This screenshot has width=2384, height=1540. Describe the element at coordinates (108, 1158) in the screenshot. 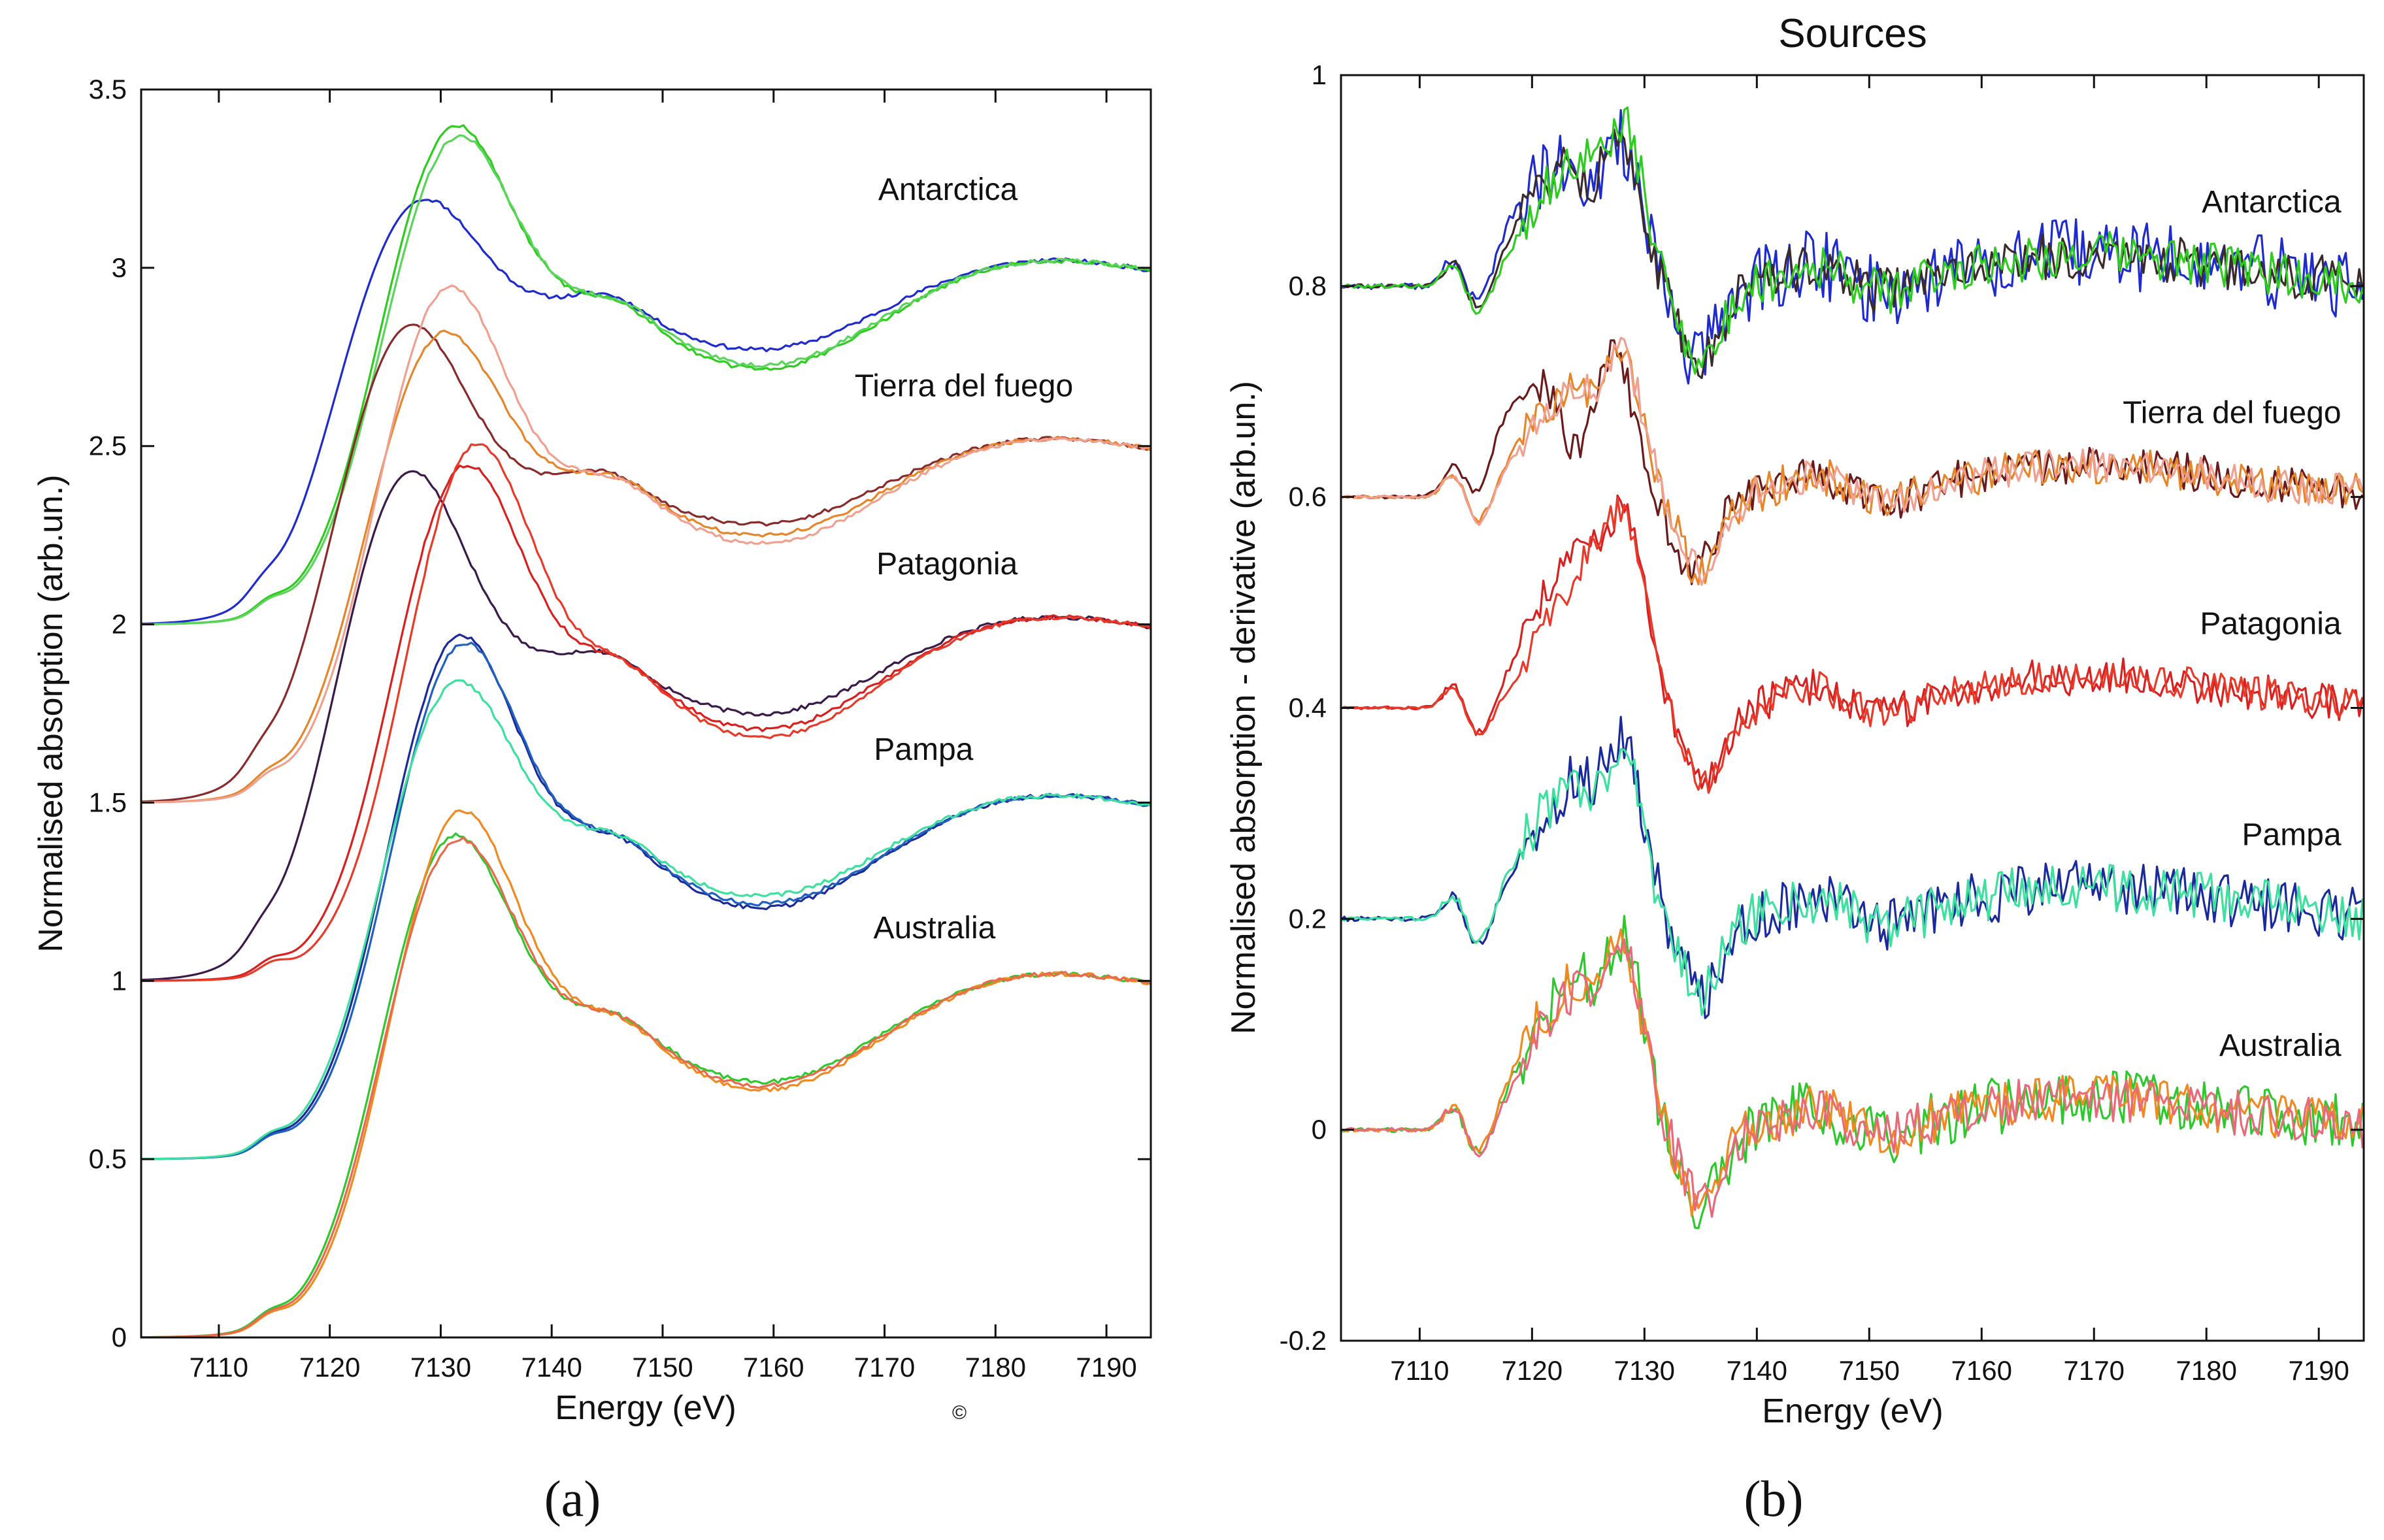

I see `y-tick-label: 0.5` at that location.